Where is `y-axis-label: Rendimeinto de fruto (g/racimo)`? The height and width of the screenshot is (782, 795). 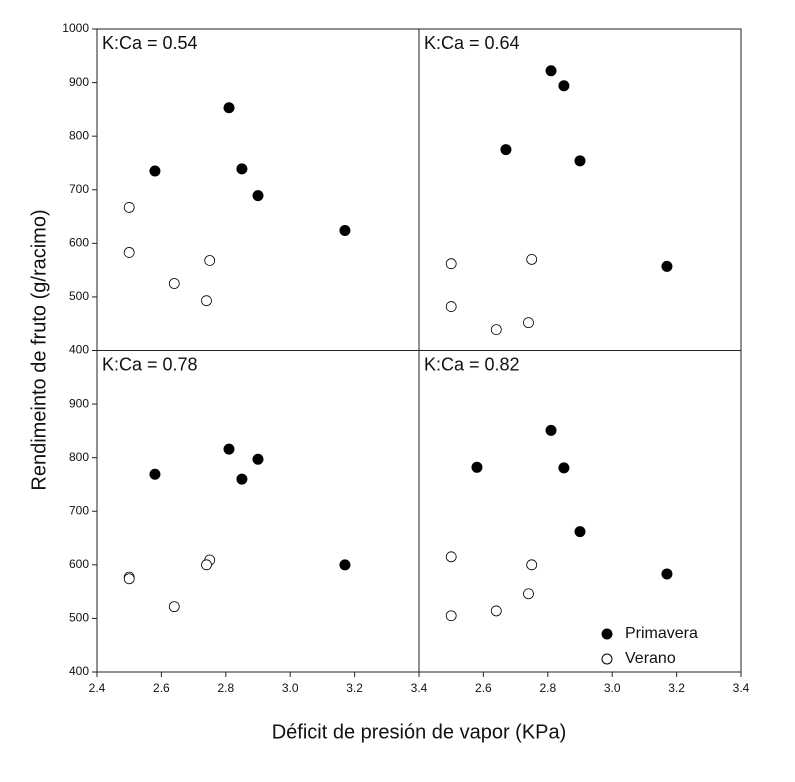 y-axis-label: Rendimeinto de fruto (g/racimo) is located at coordinates (39, 349).